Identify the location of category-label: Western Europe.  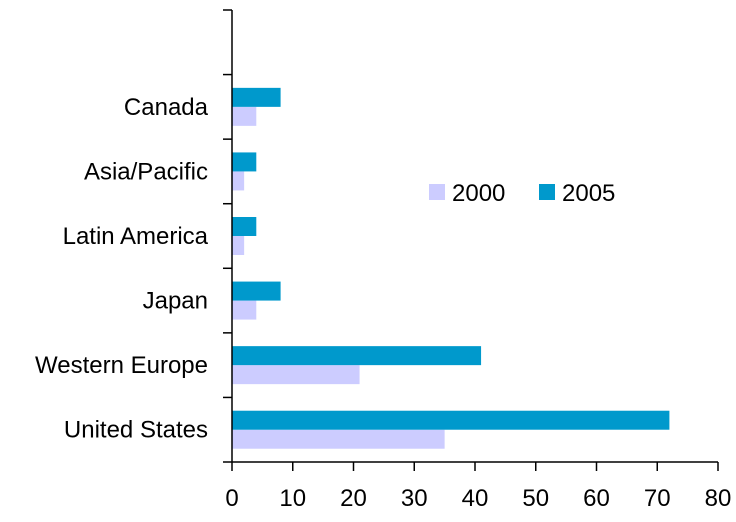
(121, 365).